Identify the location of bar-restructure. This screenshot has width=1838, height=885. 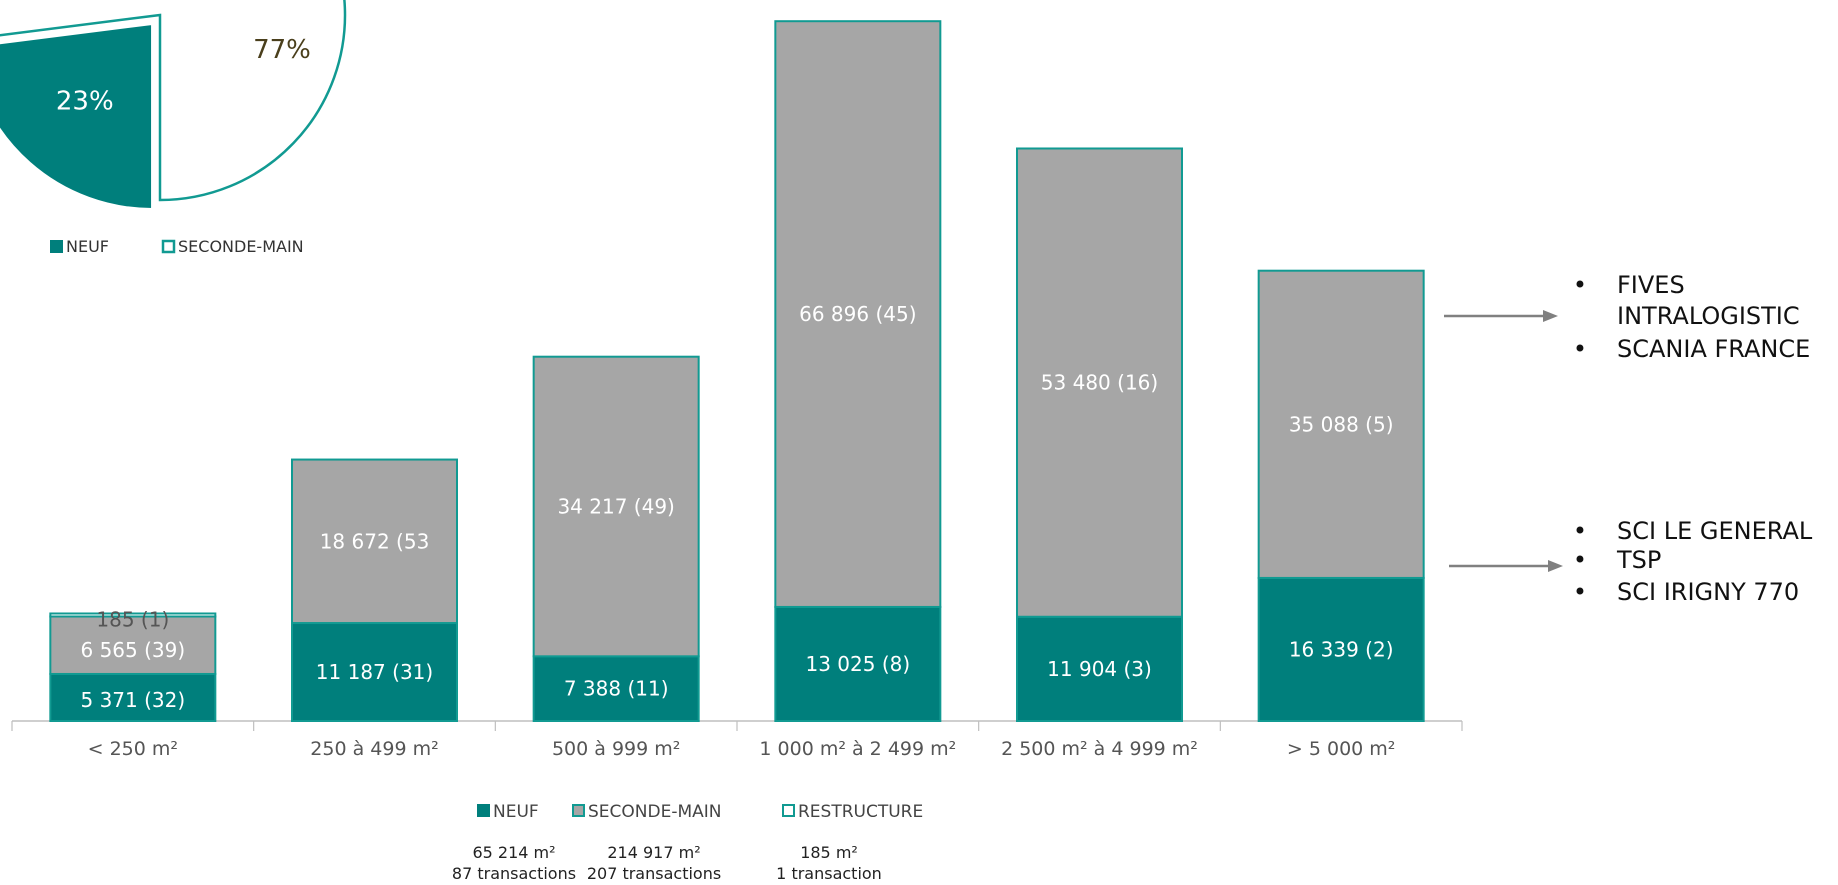
(133, 615).